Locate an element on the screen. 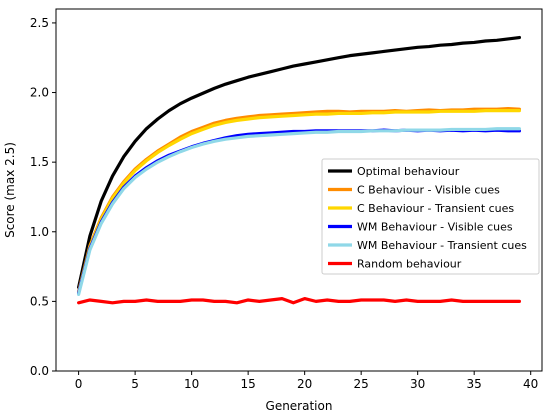 The image size is (550, 419). legend-label: C Behaviour - Visible cues is located at coordinates (428, 190).